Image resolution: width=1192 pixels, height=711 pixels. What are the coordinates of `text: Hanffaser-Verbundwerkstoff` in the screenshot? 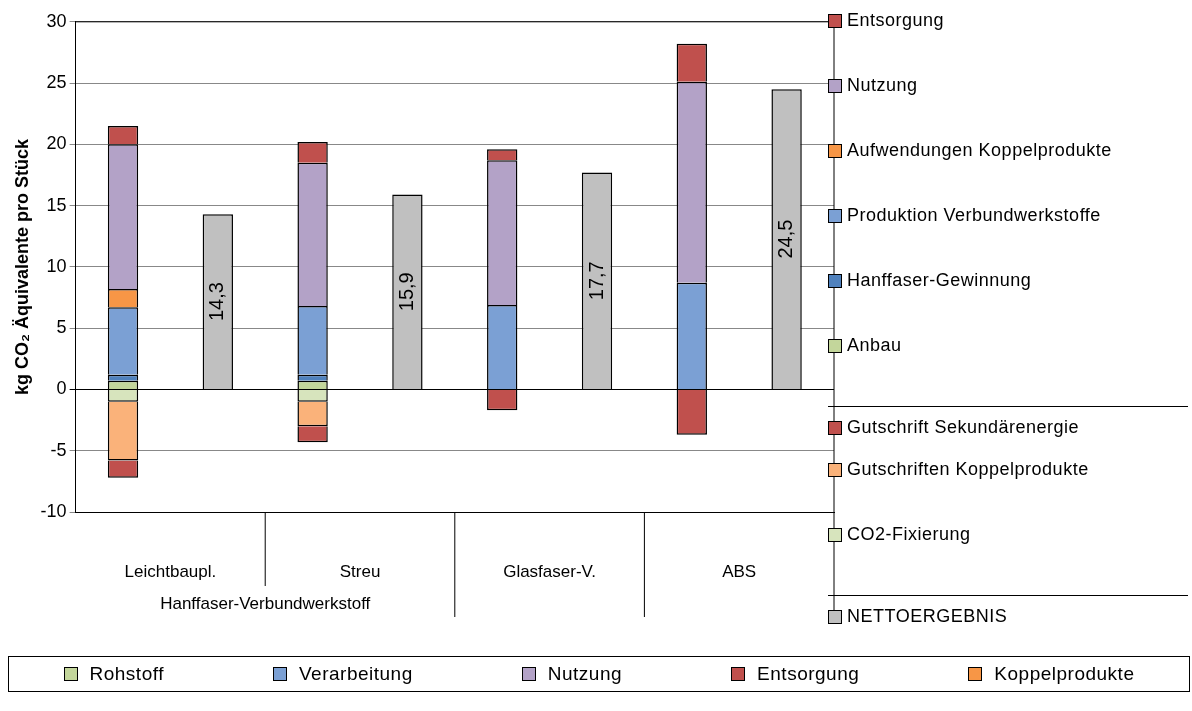 It's located at (265, 603).